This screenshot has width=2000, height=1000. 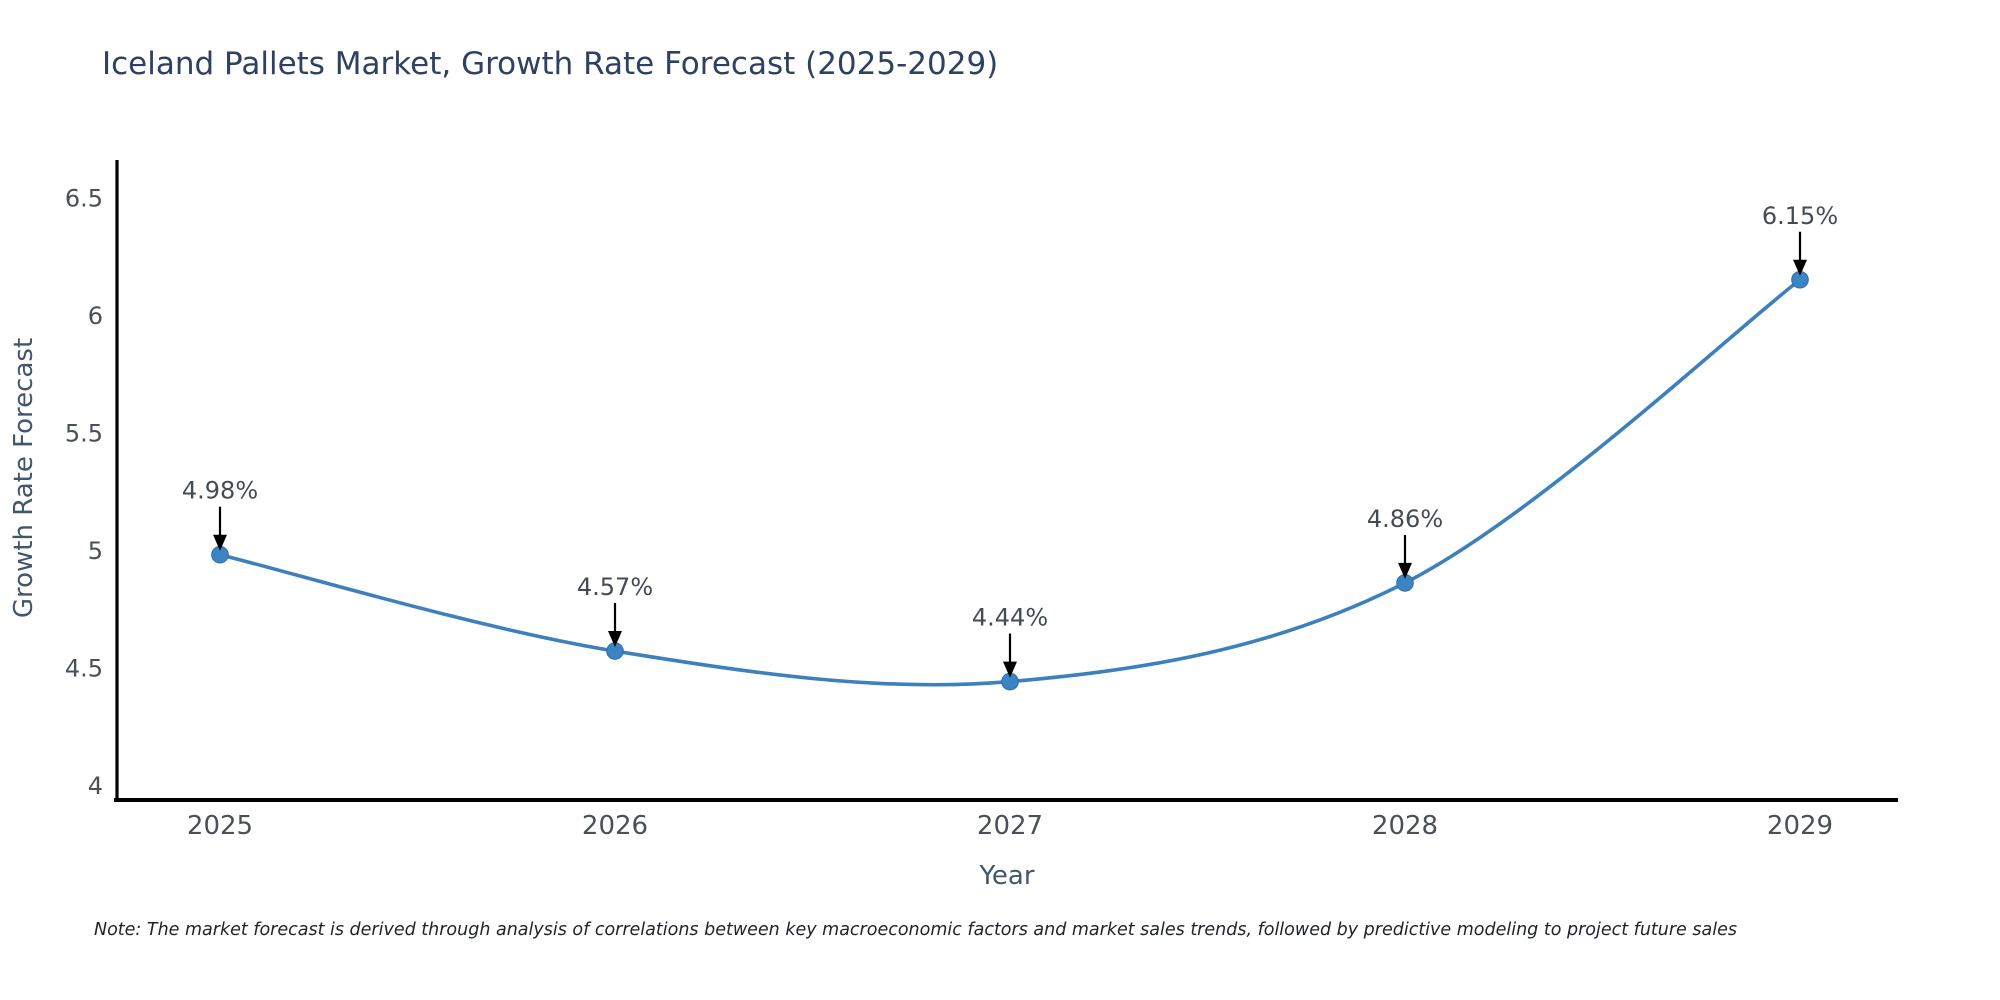 I want to click on y-tick-label: 5, so click(x=95, y=551).